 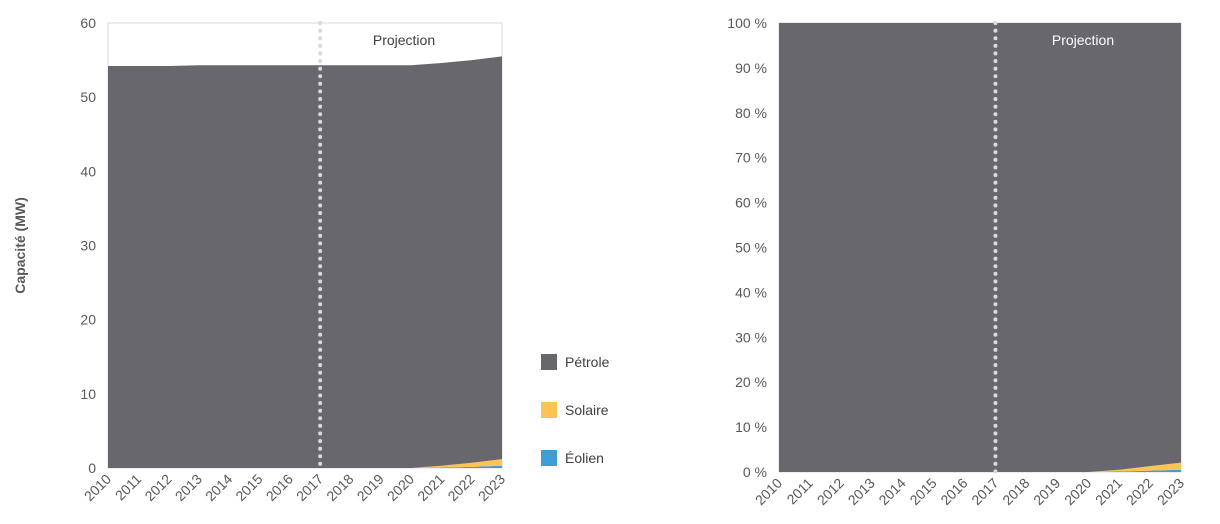 What do you see at coordinates (1083, 40) in the screenshot?
I see `chart2-projection-label: Projection` at bounding box center [1083, 40].